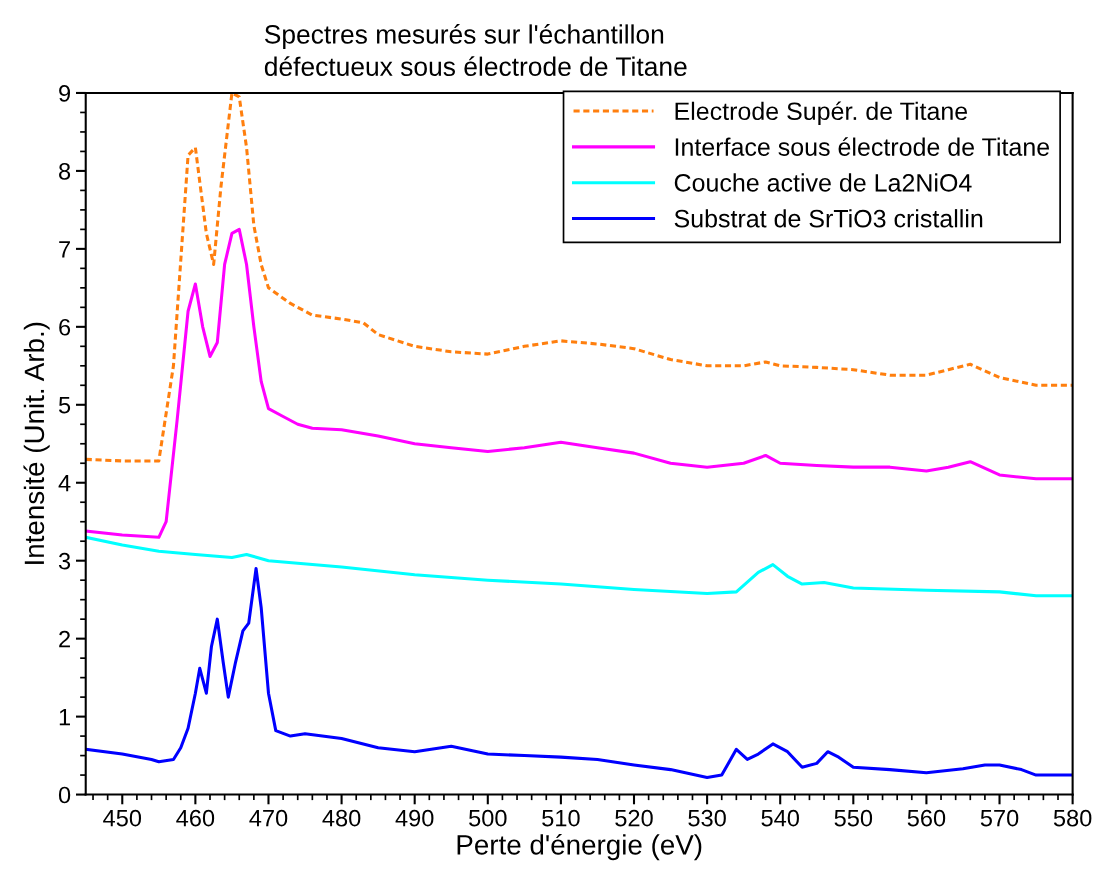 The image size is (1099, 877). What do you see at coordinates (853, 818) in the screenshot?
I see `x-tick-label: 550` at bounding box center [853, 818].